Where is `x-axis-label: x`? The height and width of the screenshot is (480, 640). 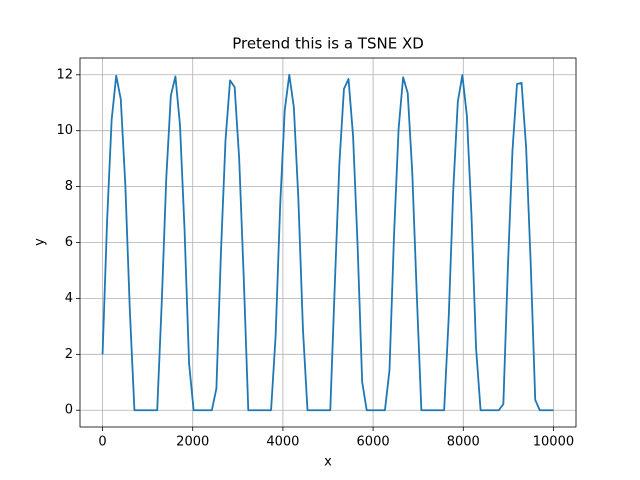 x-axis-label: x is located at coordinates (328, 462).